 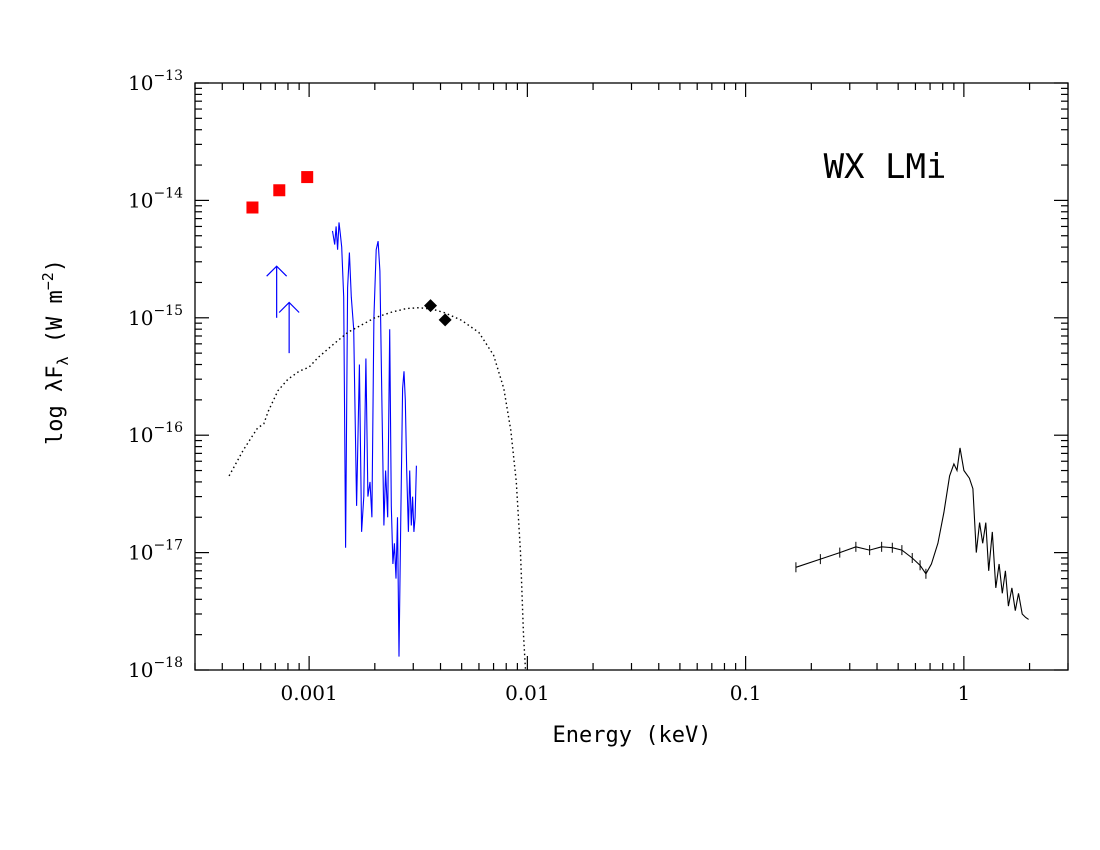 I want to click on y-axis-title: log λFλ (W m−2), so click(x=55, y=352).